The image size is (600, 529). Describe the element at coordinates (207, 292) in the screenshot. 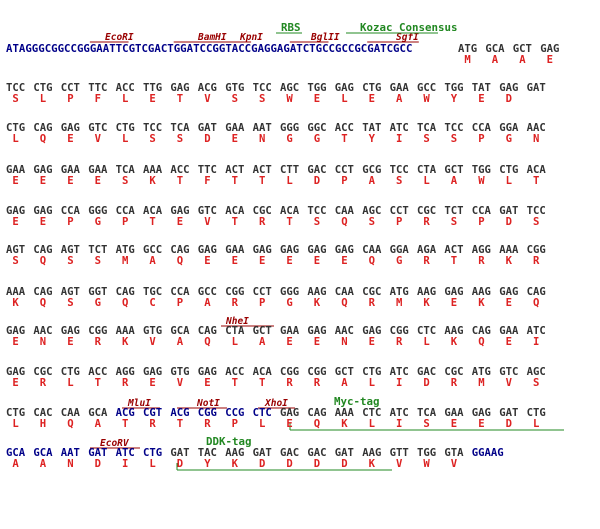

I see `codon: GCC` at that location.